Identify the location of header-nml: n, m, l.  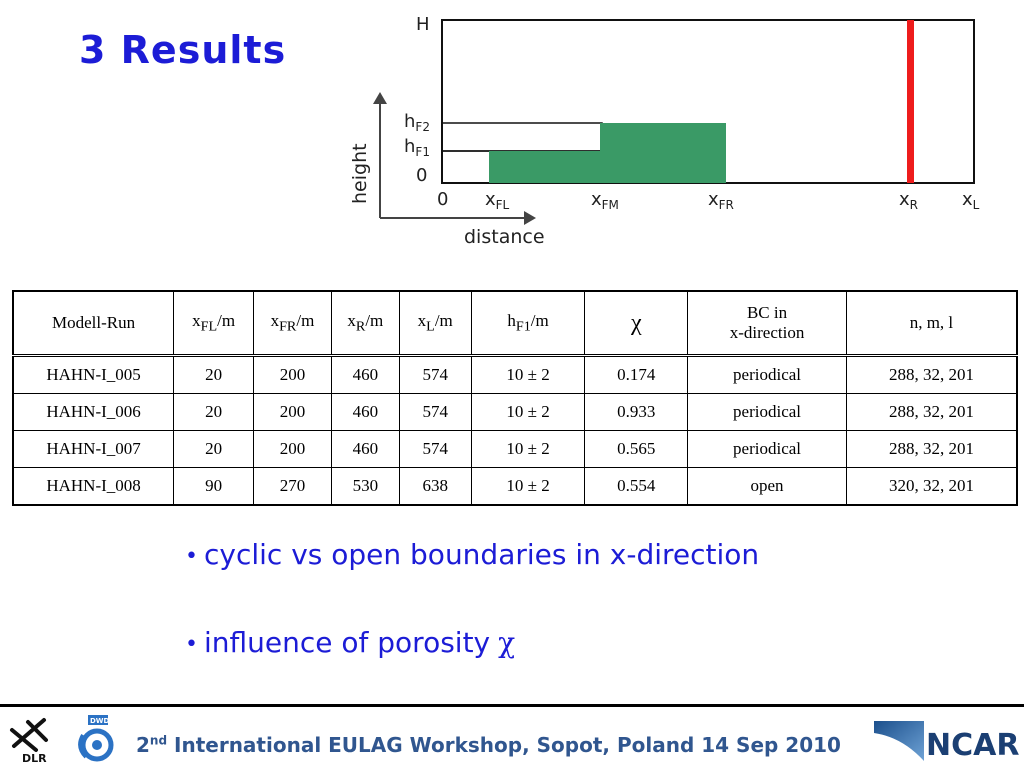
(931, 323).